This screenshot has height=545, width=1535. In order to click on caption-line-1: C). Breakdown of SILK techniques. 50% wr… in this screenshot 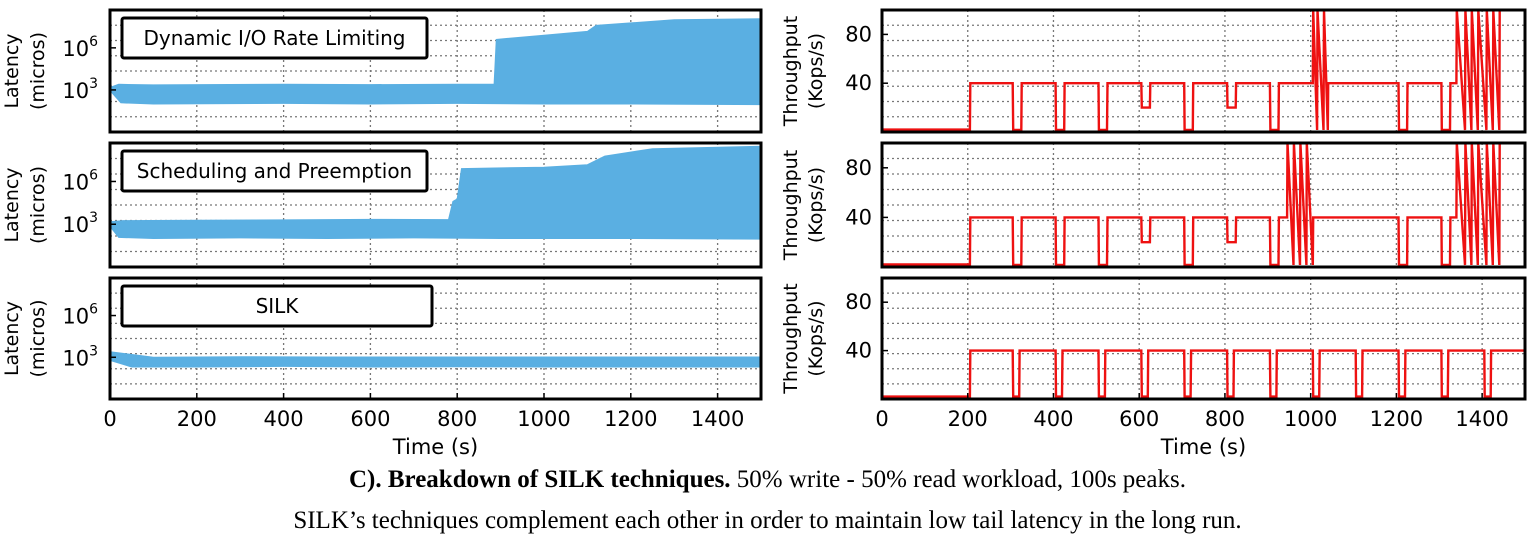, I will do `click(767, 480)`.